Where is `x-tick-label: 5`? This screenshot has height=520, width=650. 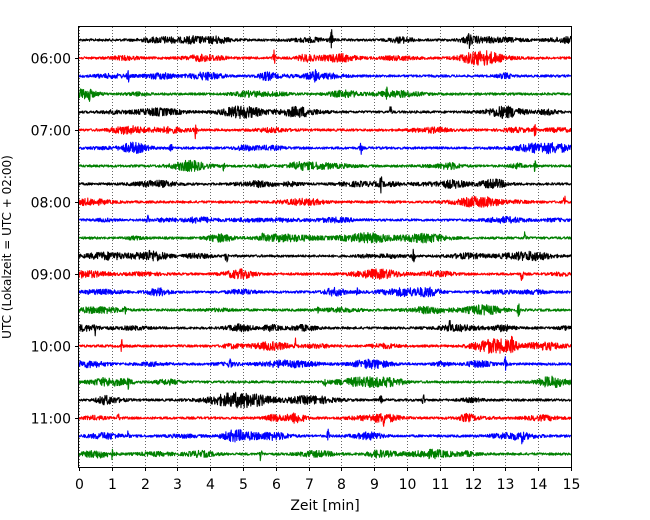
x-tick-label: 5 is located at coordinates (243, 485).